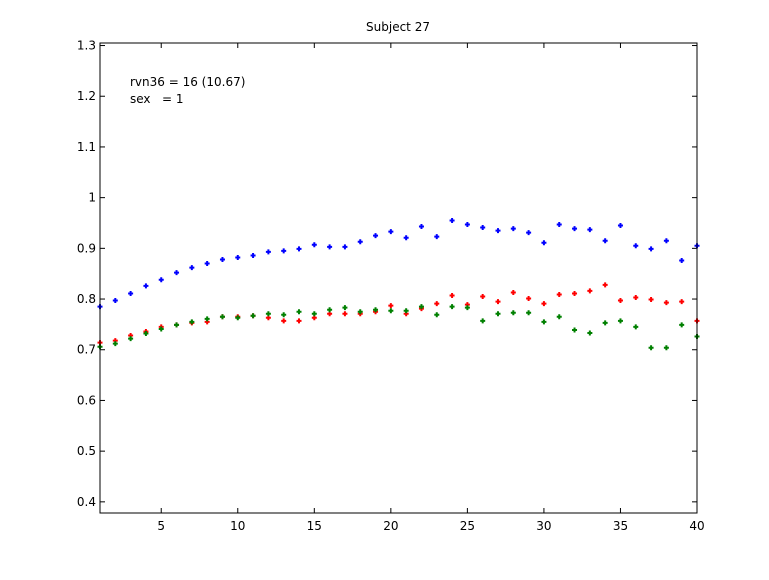 This screenshot has width=769, height=580. Describe the element at coordinates (86, 451) in the screenshot. I see `y-tick-label: 0.5` at that location.